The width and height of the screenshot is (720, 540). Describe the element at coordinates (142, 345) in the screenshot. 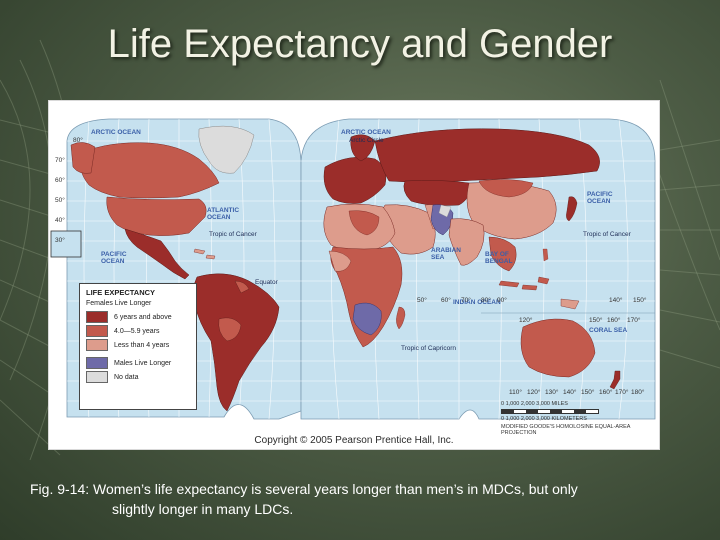

I see `legend-label: Less than 4 years` at that location.